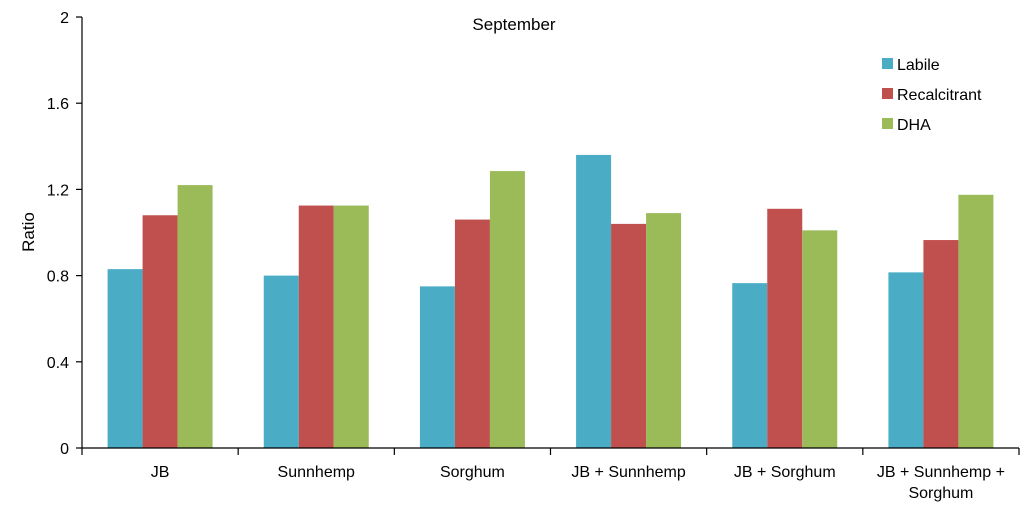 This screenshot has width=1030, height=509. What do you see at coordinates (941, 472) in the screenshot?
I see `x-tick-label: JB + Sunnhemp +` at bounding box center [941, 472].